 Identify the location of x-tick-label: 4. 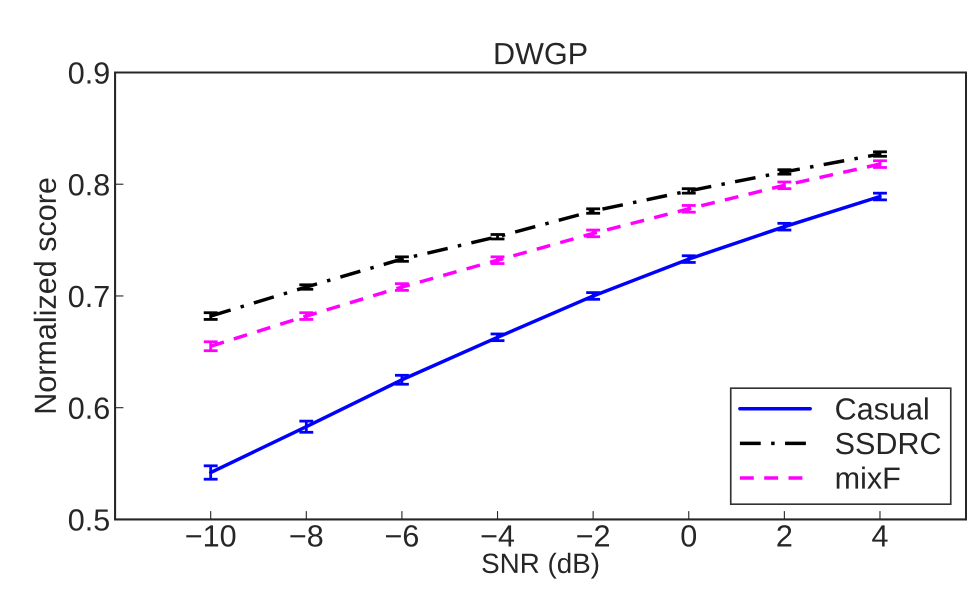
(880, 535).